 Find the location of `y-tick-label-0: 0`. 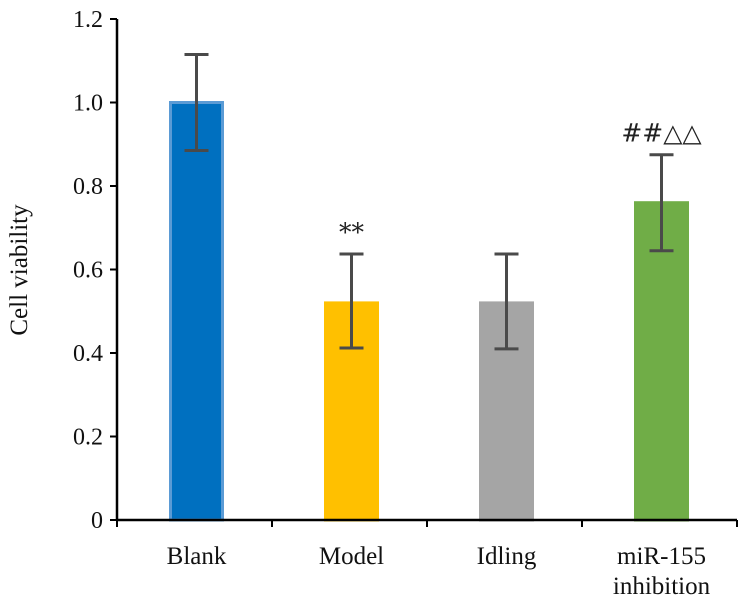

y-tick-label-0: 0 is located at coordinates (97, 521).